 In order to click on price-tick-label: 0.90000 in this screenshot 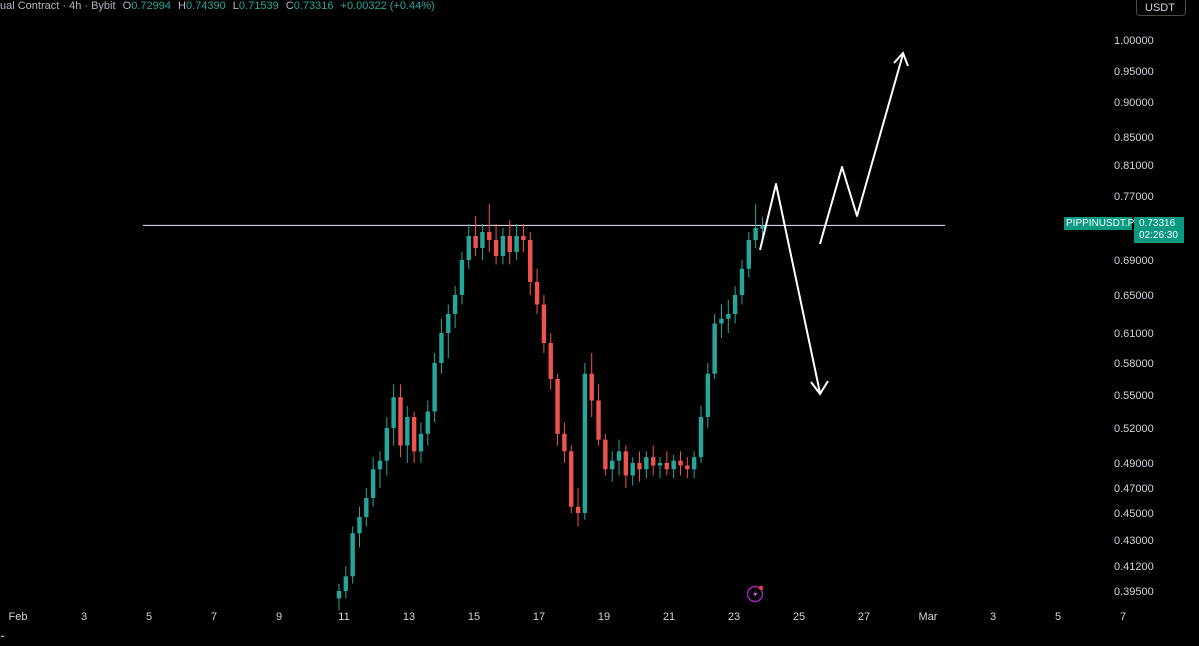, I will do `click(1134, 103)`.